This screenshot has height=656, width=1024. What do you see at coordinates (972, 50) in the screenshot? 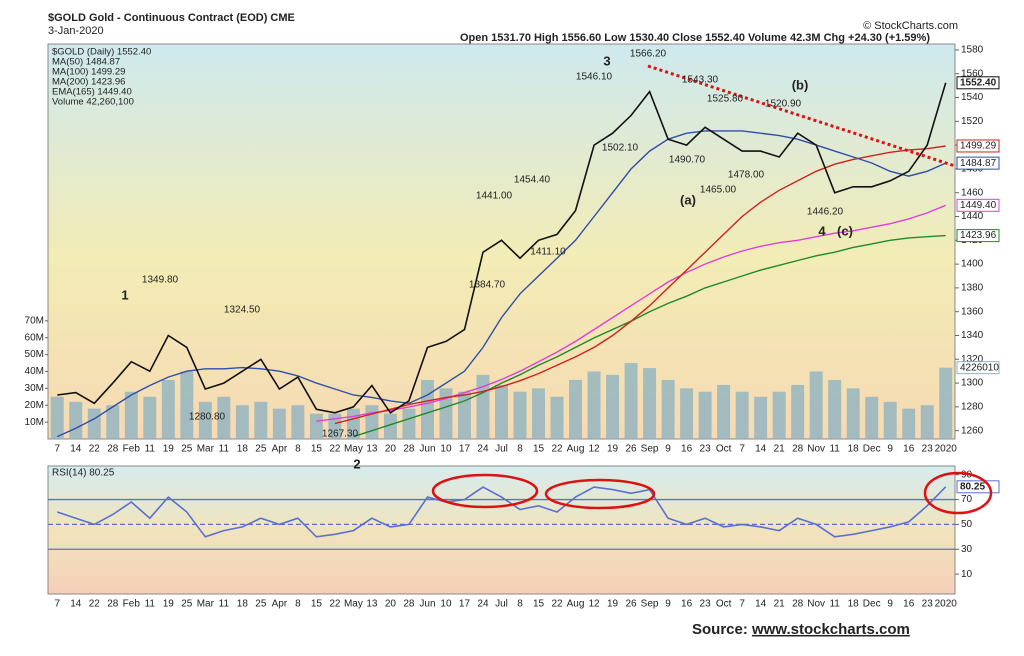
I see `y-tick-label: 1580` at bounding box center [972, 50].